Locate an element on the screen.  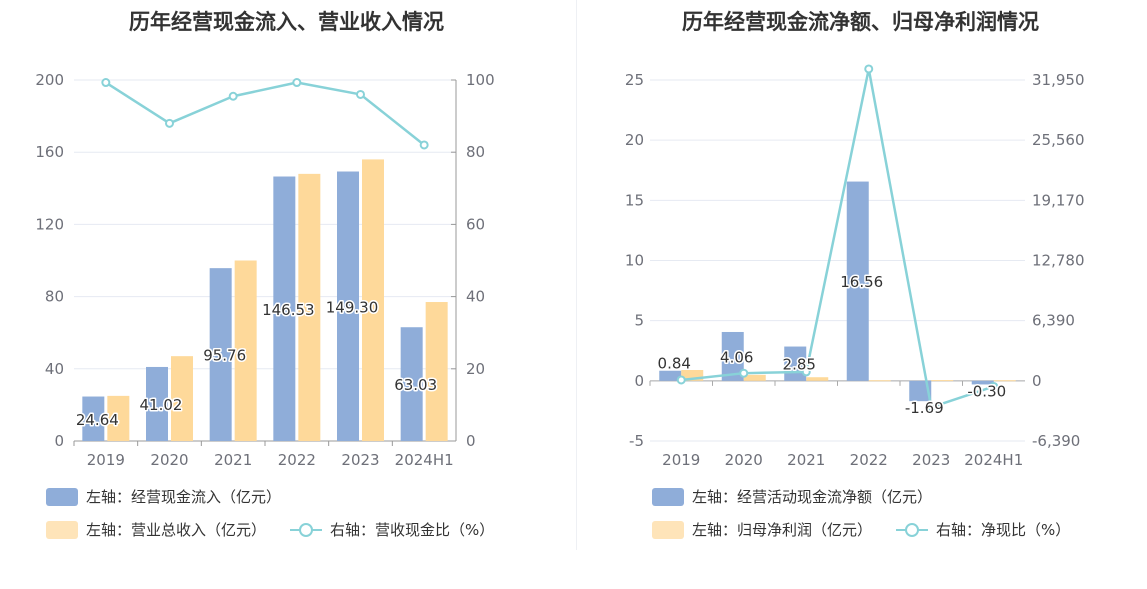
left-bar-1-primary is located at coordinates (93, 418).